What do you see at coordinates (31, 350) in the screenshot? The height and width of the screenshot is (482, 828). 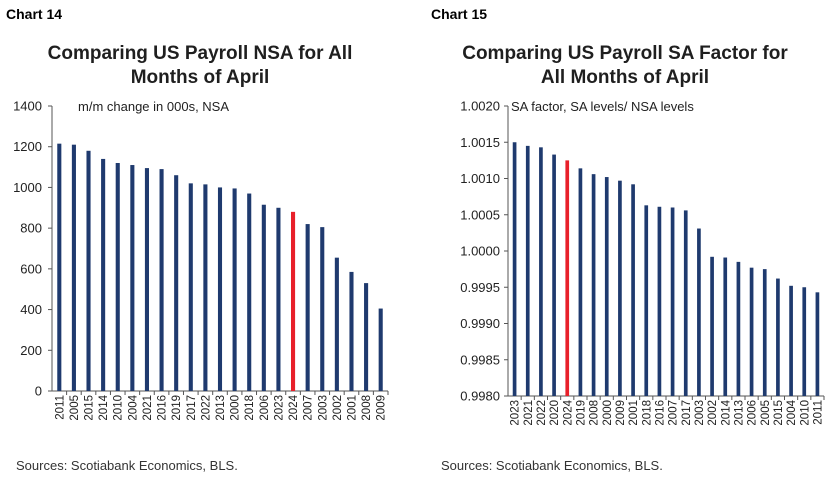 I see `y-tick-label: 200` at bounding box center [31, 350].